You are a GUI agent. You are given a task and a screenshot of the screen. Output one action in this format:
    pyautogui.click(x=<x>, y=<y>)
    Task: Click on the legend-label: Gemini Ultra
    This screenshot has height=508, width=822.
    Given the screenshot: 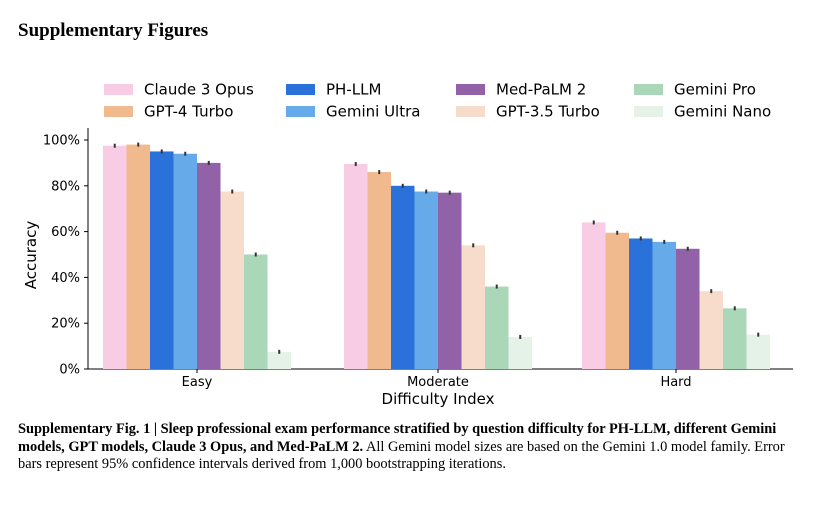 What is the action you would take?
    pyautogui.click(x=373, y=112)
    